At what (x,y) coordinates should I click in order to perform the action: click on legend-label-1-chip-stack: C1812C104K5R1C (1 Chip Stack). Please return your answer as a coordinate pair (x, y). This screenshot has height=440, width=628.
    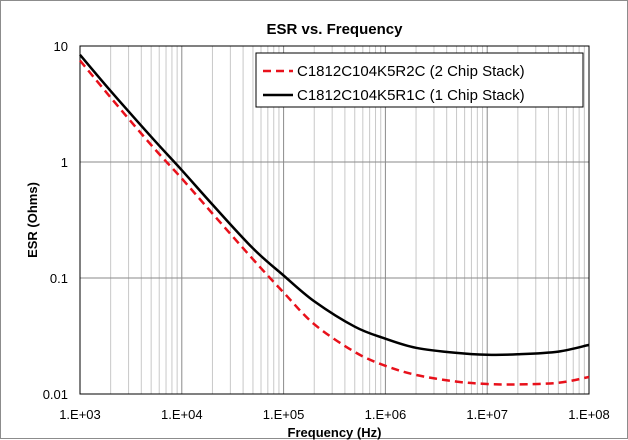
    Looking at the image, I should click on (411, 95).